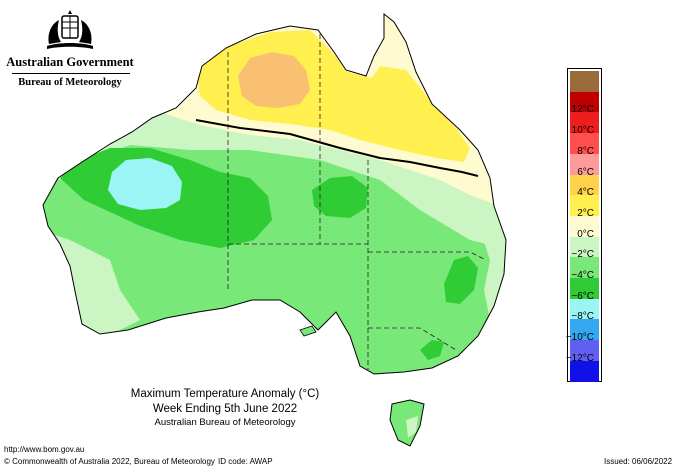  What do you see at coordinates (582, 131) in the screenshot?
I see `legend-label: 10°C` at bounding box center [582, 131].